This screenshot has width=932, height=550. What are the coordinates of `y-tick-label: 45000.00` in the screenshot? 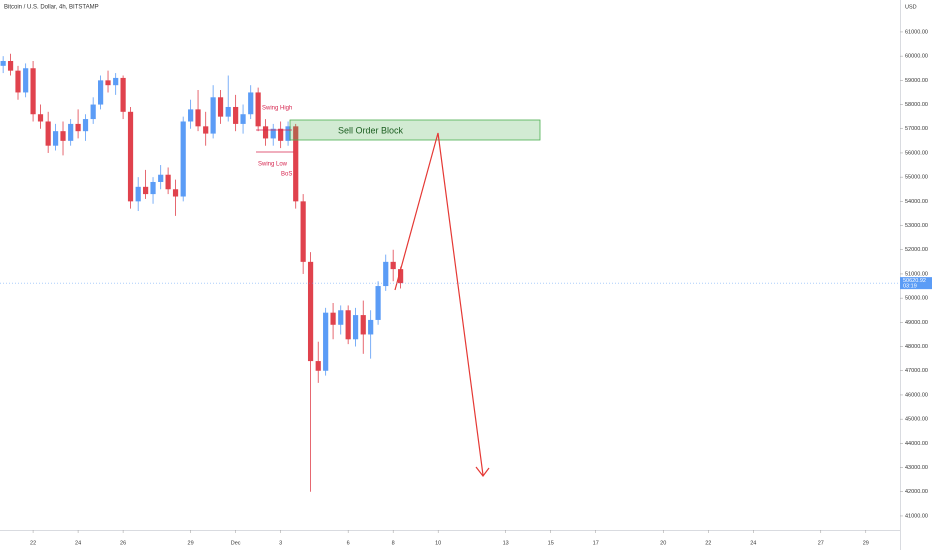 It's located at (916, 420).